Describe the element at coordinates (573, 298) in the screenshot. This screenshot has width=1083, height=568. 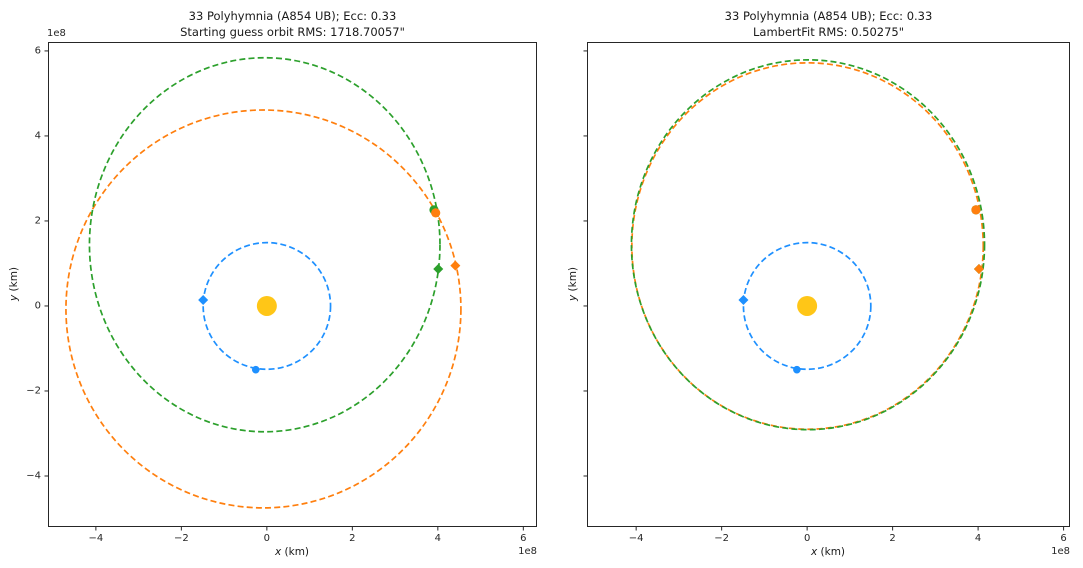
I see `right-y-axis-label-var: y` at that location.